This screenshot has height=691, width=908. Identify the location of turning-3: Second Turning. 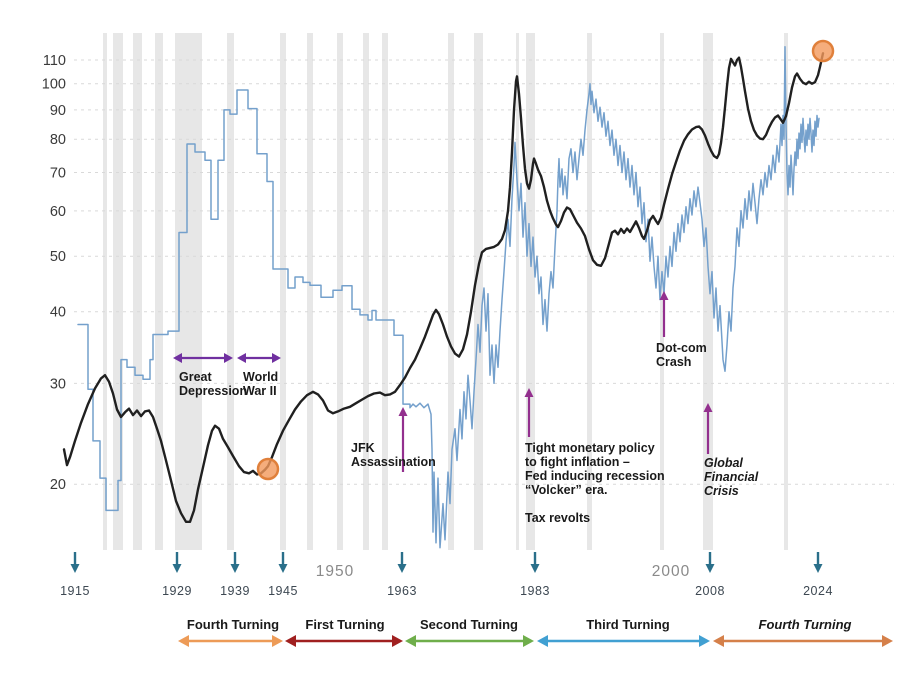
(469, 632).